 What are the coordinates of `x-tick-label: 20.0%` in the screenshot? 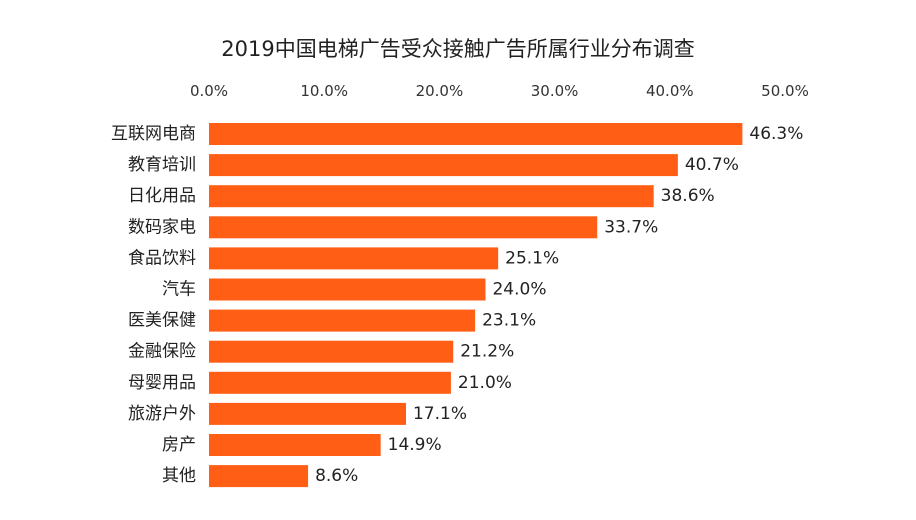 It's located at (440, 91).